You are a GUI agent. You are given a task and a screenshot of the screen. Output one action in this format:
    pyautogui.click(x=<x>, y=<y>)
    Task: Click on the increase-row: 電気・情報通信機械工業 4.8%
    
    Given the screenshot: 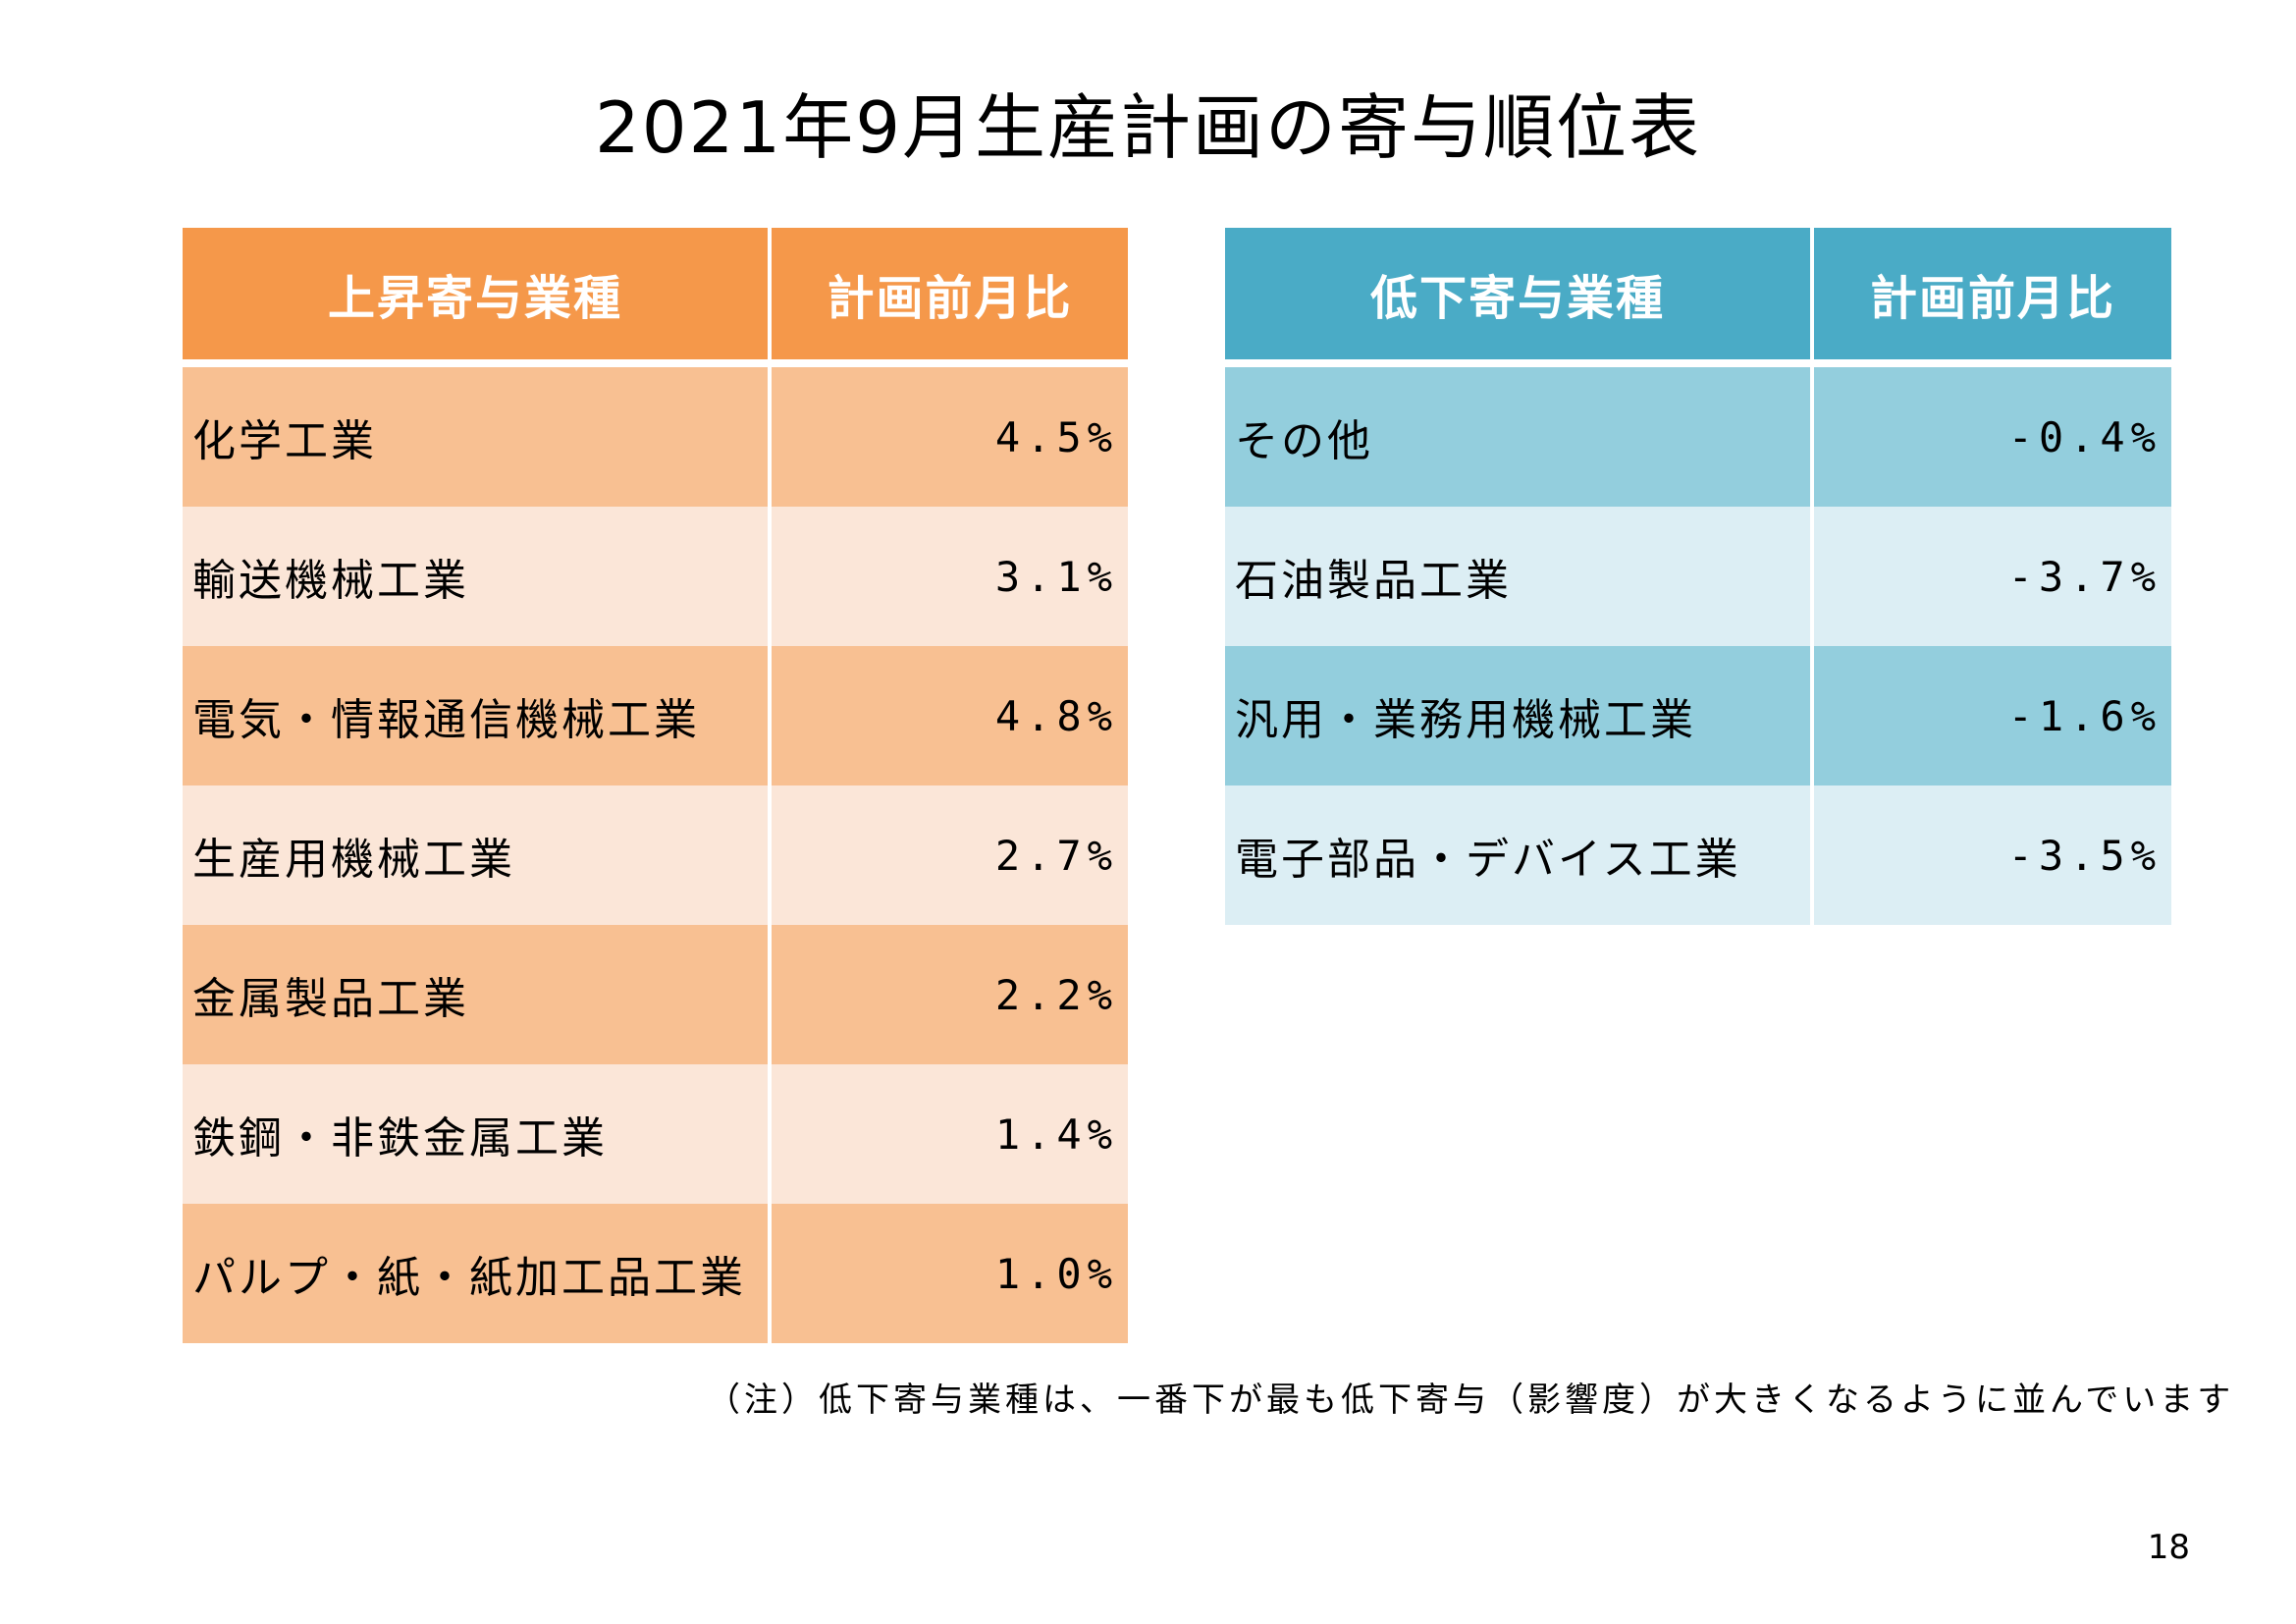 What is the action you would take?
    pyautogui.click(x=655, y=715)
    